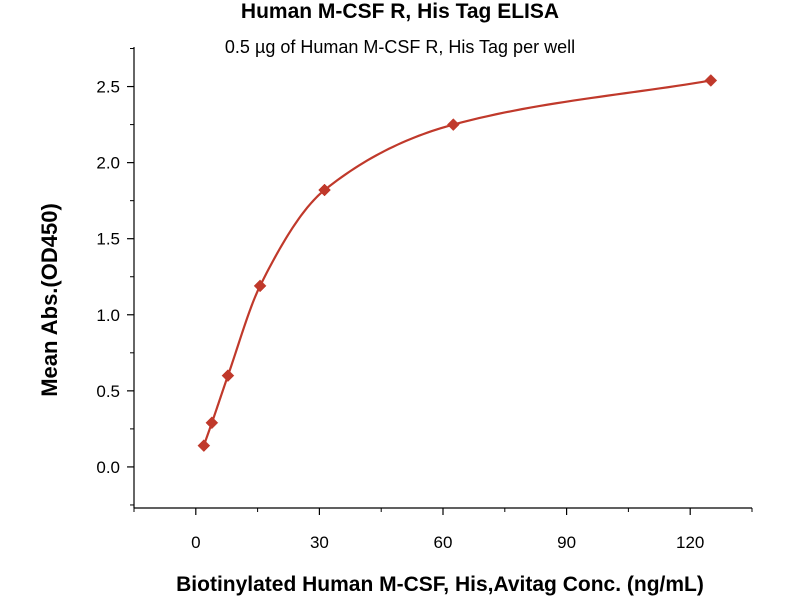 The image size is (800, 600). What do you see at coordinates (195, 542) in the screenshot?
I see `x-tick-label: 0` at bounding box center [195, 542].